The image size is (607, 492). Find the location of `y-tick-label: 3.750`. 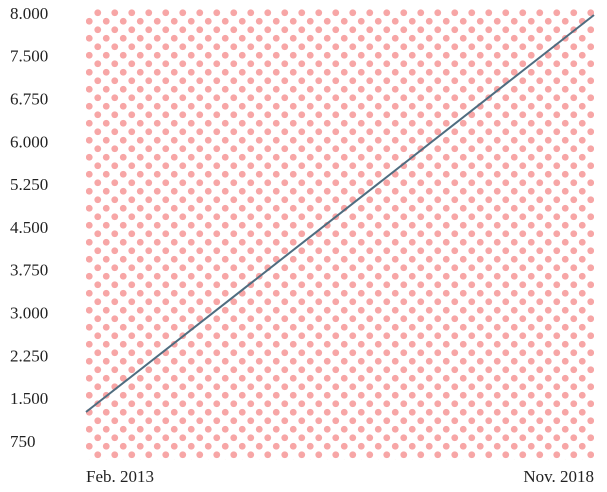

y-tick-label: 3.750 is located at coordinates (29, 270).